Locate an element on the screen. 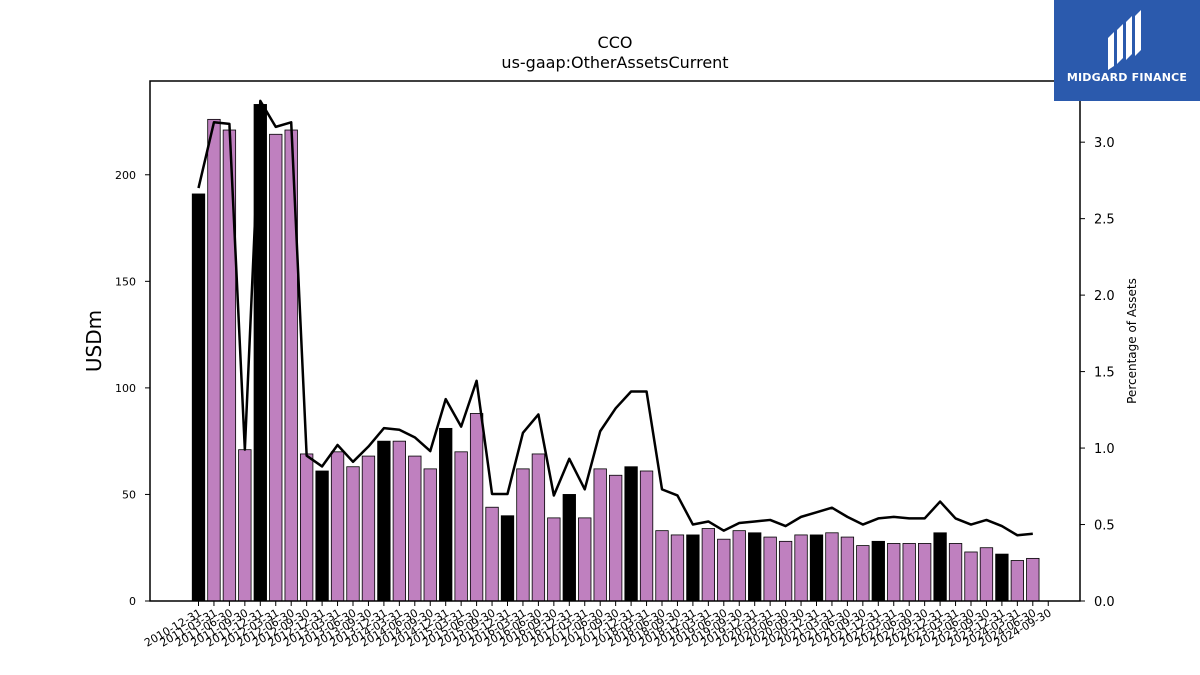 This screenshot has width=1200, height=675. chart-title: CCO is located at coordinates (615, 42).